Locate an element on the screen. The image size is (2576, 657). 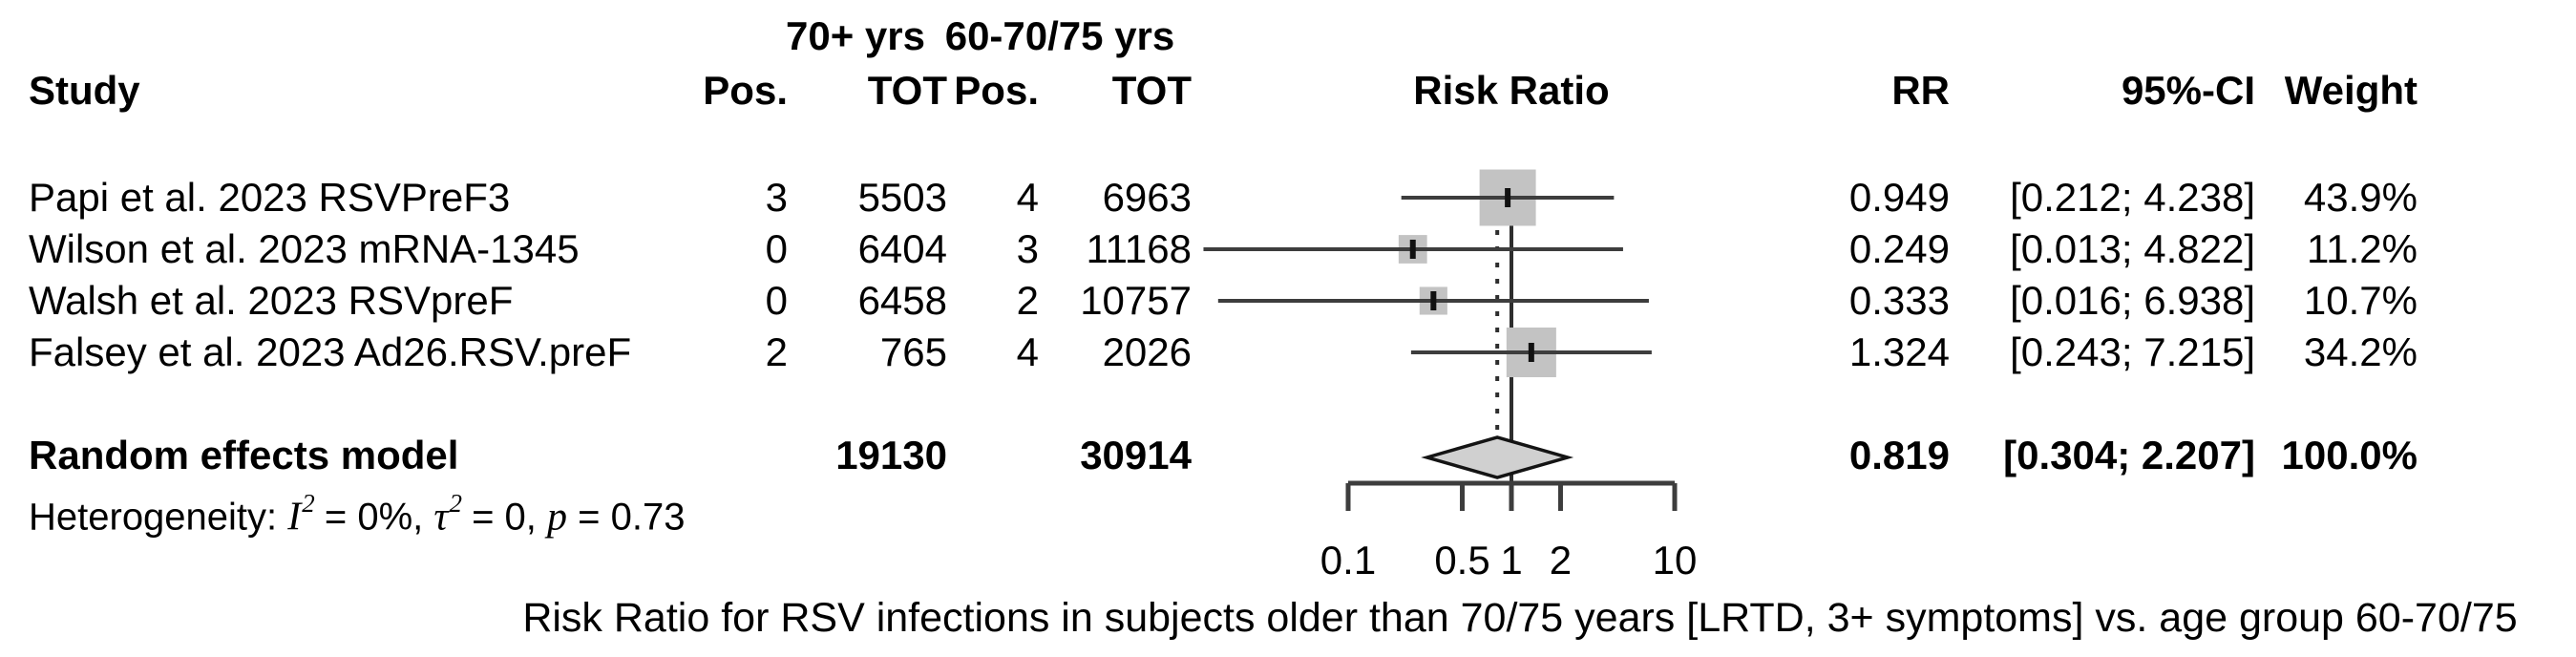
pos-70plus-value: 2 is located at coordinates (776, 351).